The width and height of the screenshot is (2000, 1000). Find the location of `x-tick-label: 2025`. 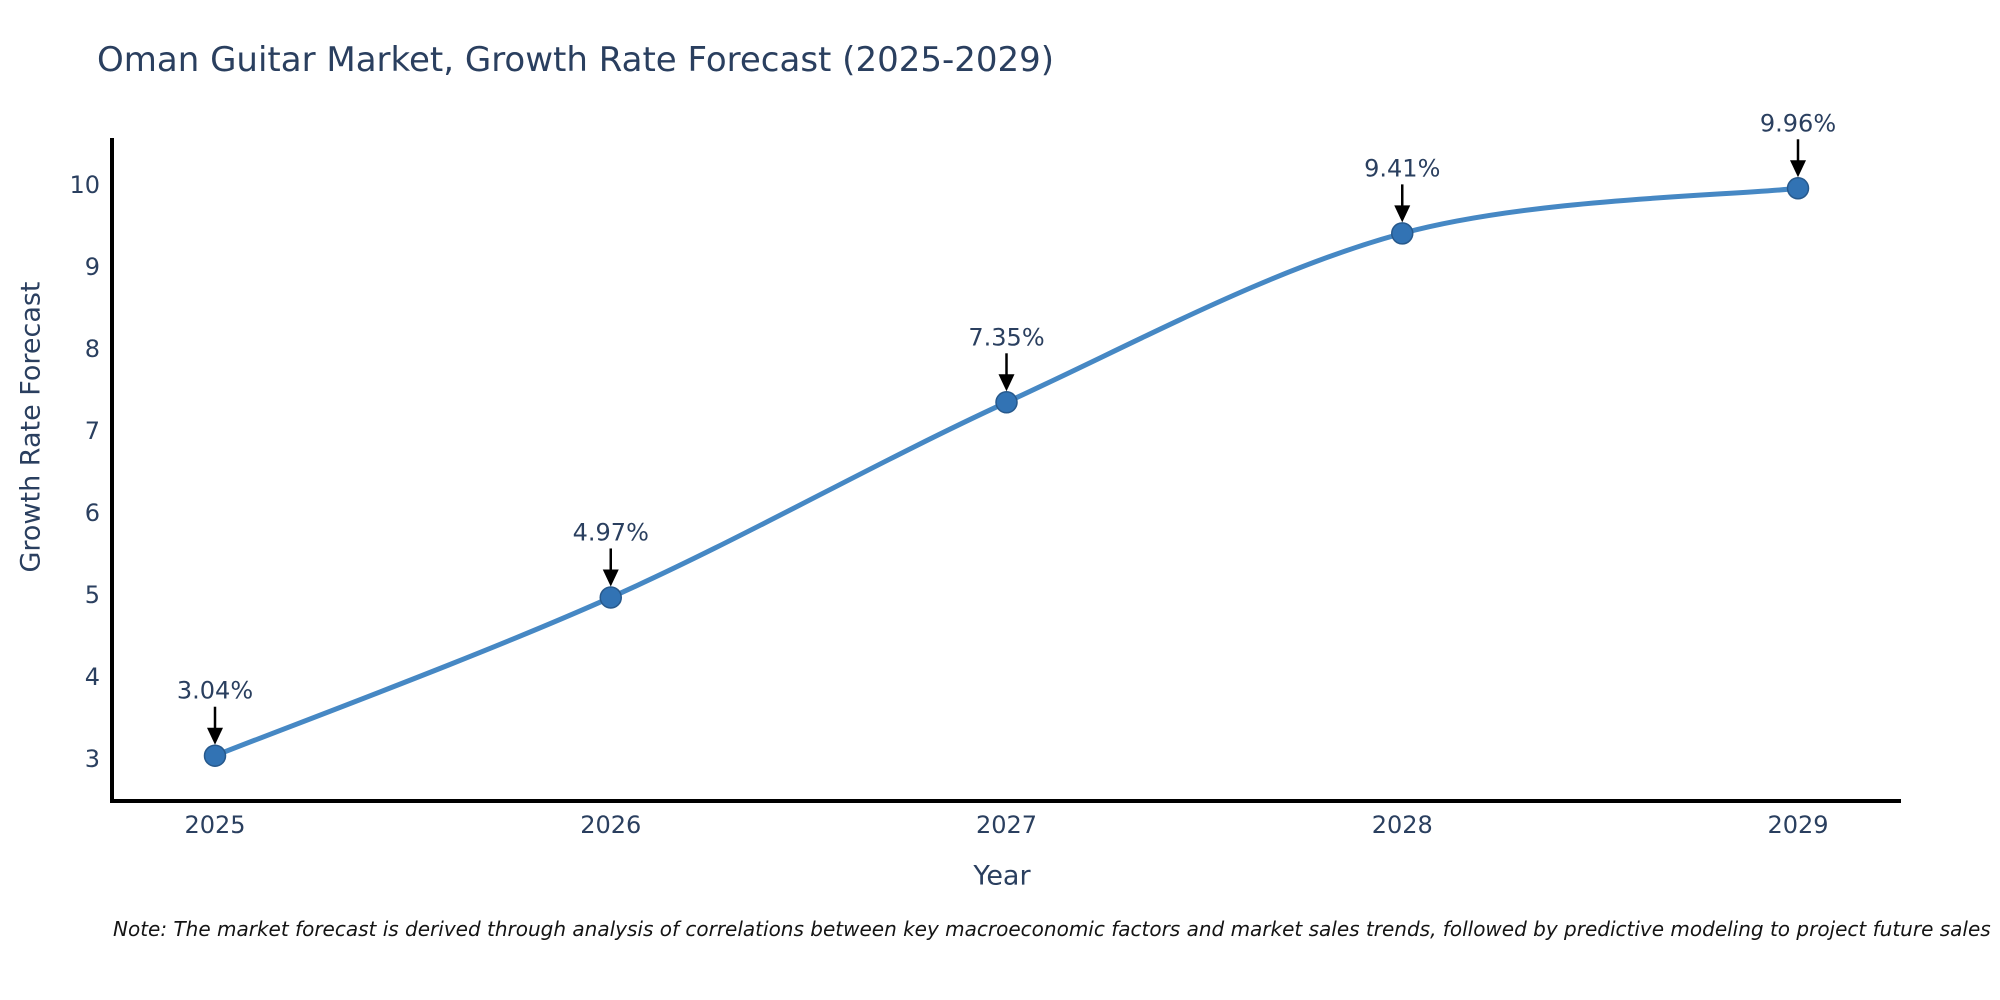

x-tick-label: 2025 is located at coordinates (214, 825).